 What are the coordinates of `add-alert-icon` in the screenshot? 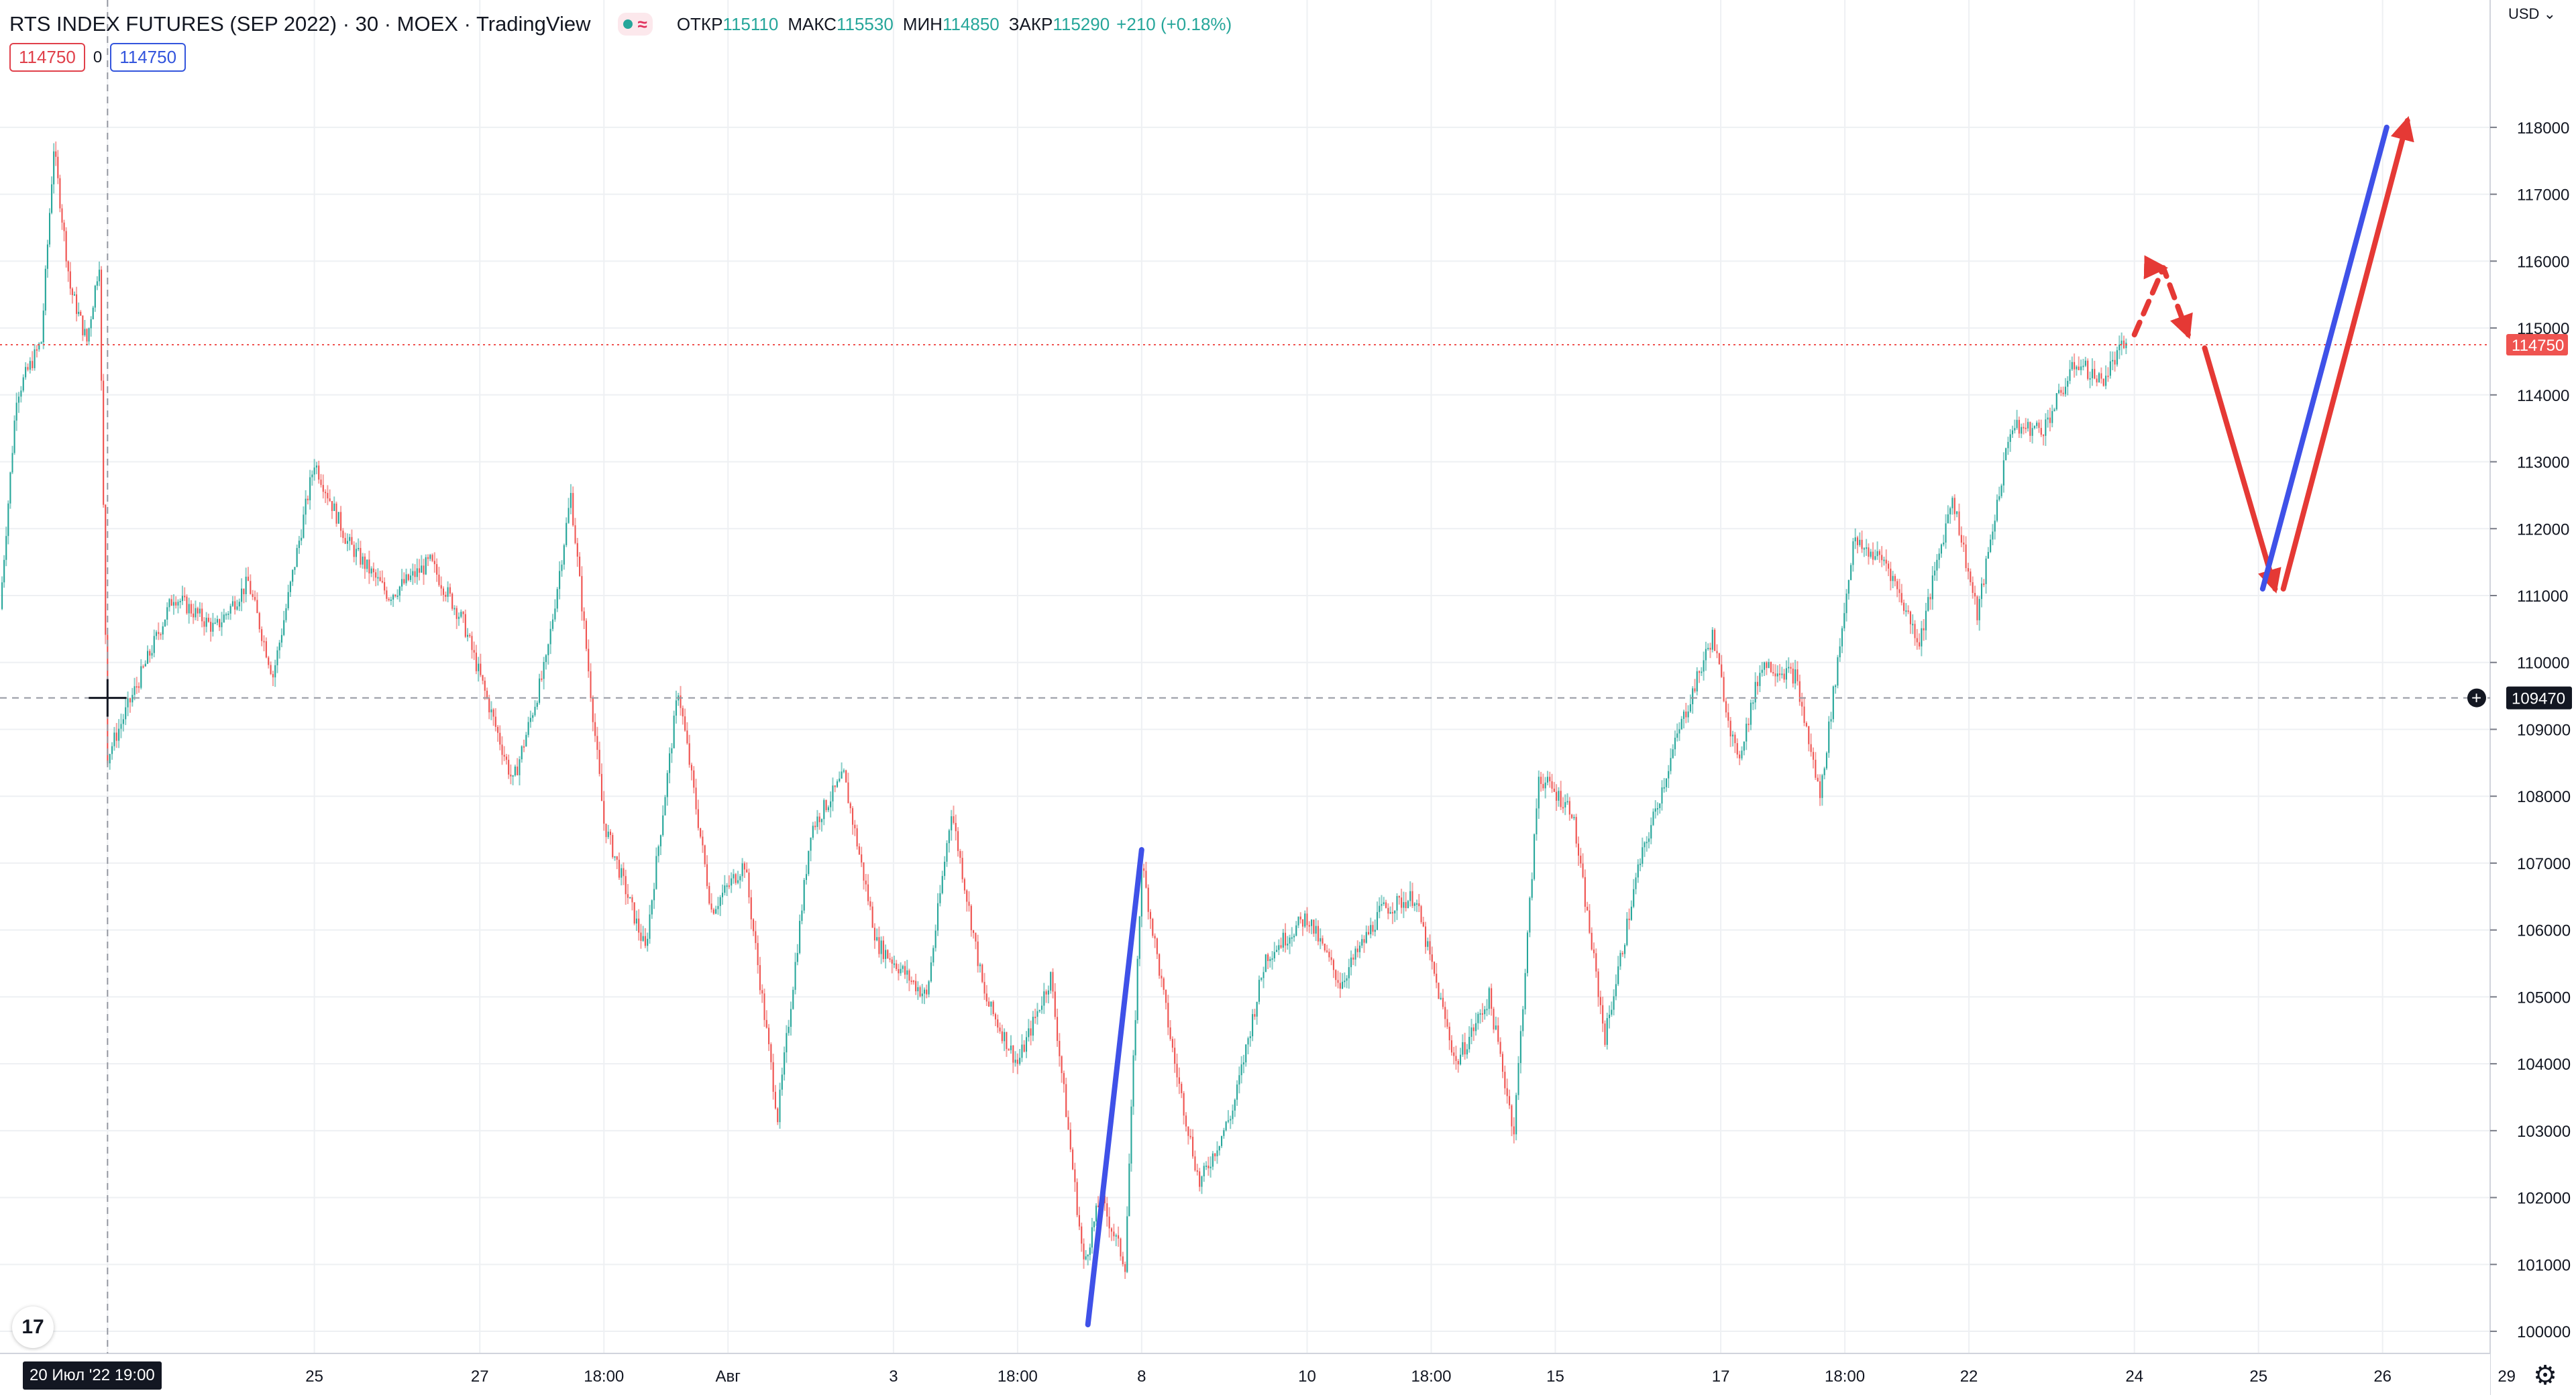 It's located at (2476, 698).